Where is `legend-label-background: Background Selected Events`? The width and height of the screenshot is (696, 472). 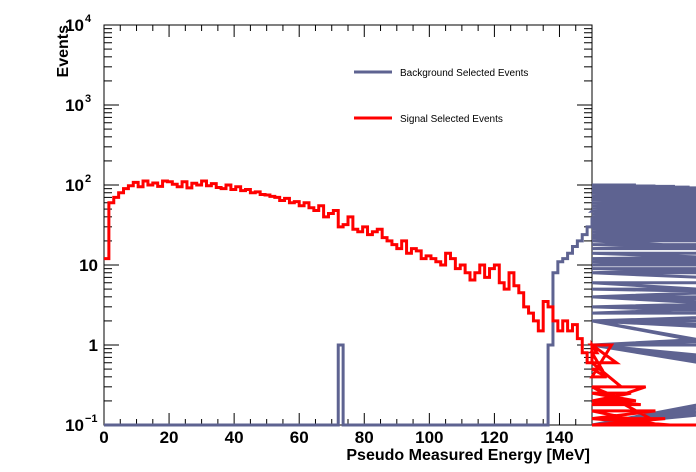
legend-label-background: Background Selected Events is located at coordinates (464, 73).